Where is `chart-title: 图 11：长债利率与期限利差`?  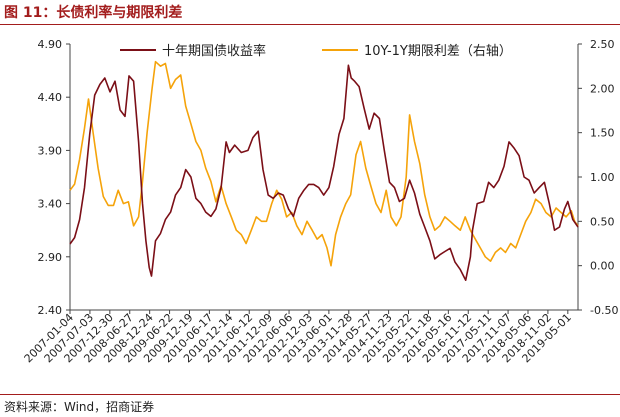
chart-title: 图 11：长债利率与期限利差 is located at coordinates (93, 13).